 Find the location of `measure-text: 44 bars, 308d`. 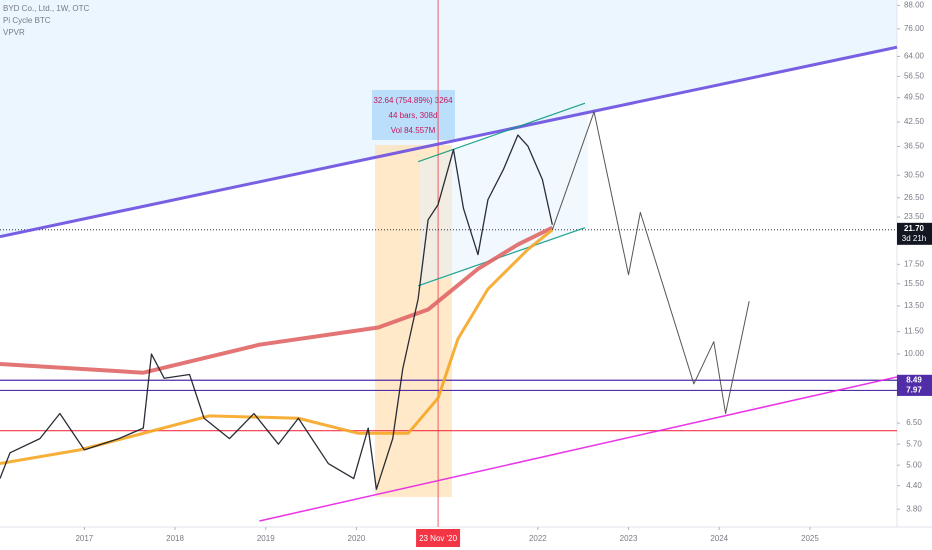

measure-text: 44 bars, 308d is located at coordinates (413, 115).